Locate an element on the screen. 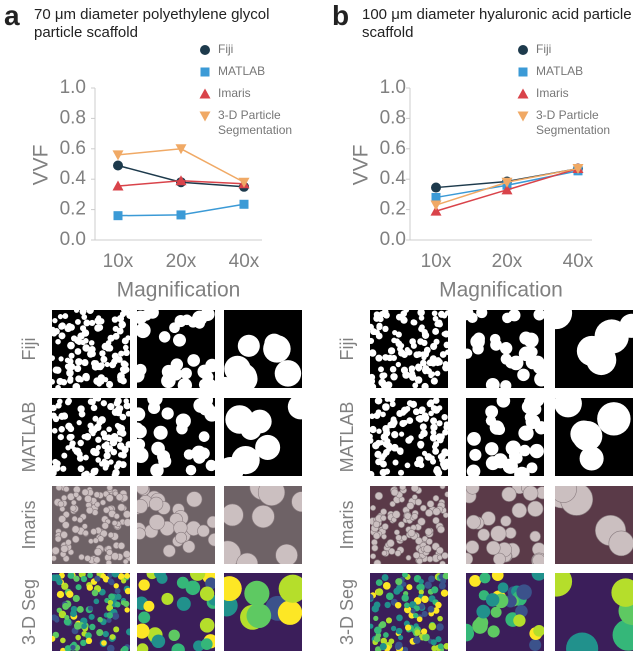 Image resolution: width=633 pixels, height=654 pixels. panel-label: a is located at coordinates (12, 15).